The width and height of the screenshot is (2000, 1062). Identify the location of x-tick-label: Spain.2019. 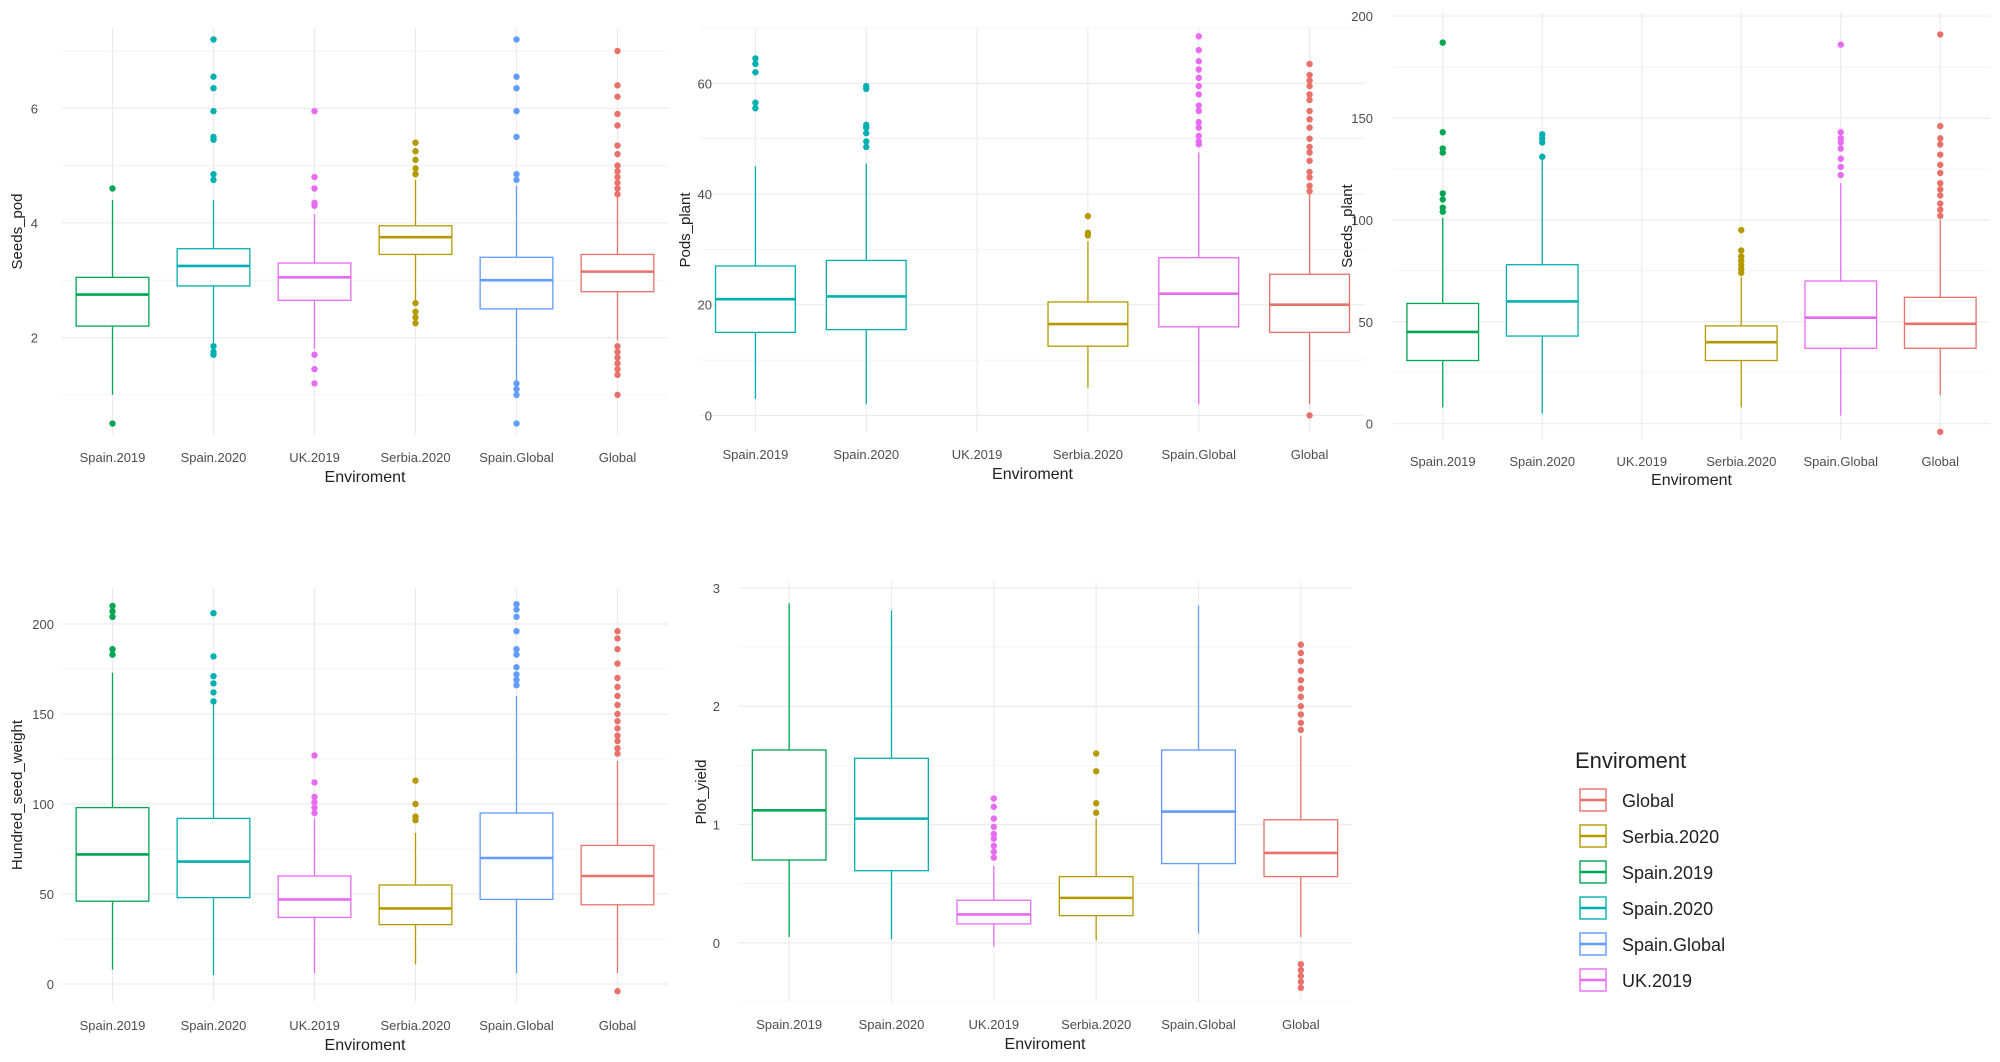
(113, 1025).